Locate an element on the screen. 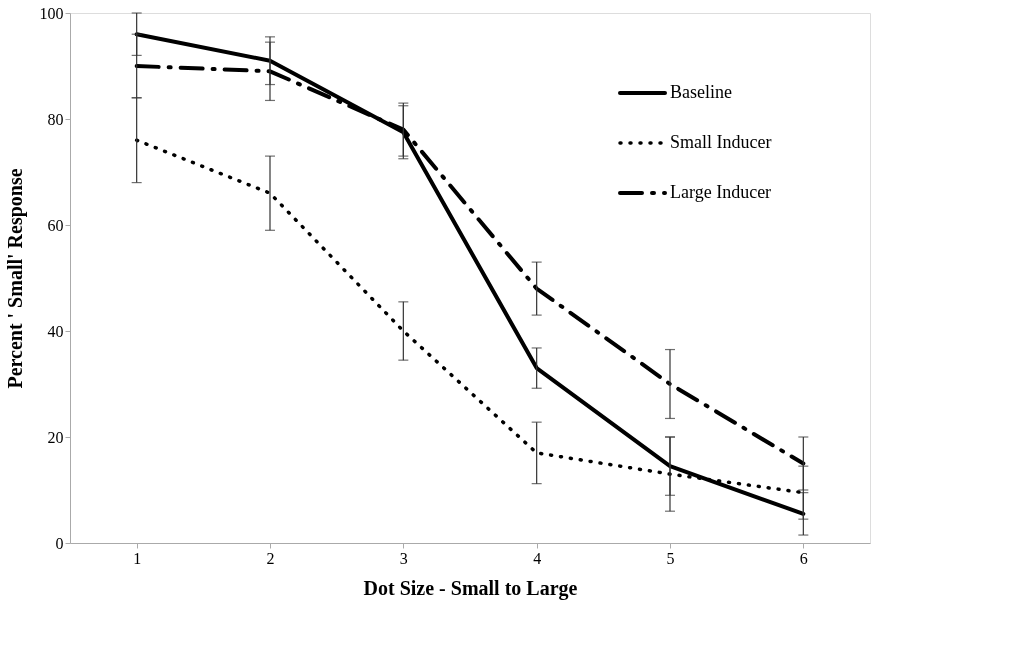 The width and height of the screenshot is (1010, 670). y-tick-label: 80 is located at coordinates (55, 119).